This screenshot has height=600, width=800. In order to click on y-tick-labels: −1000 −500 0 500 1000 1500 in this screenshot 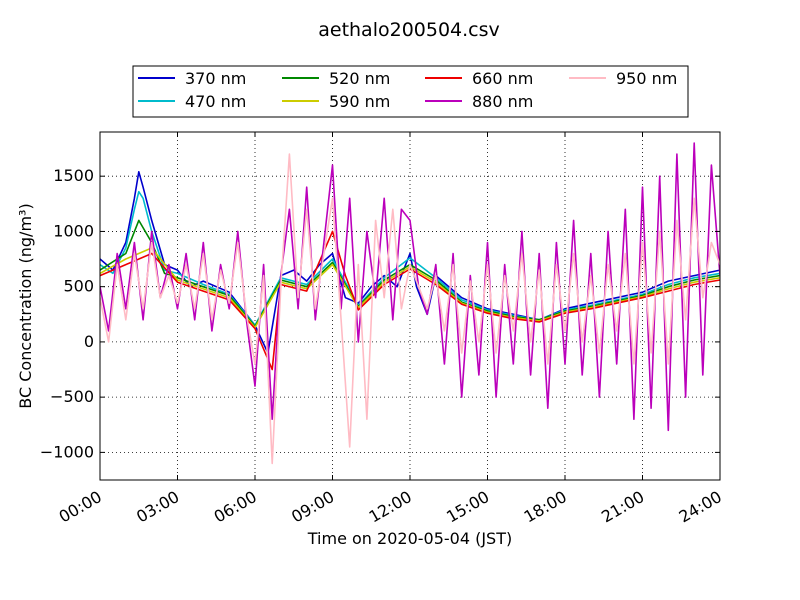, I will do `click(67, 313)`.